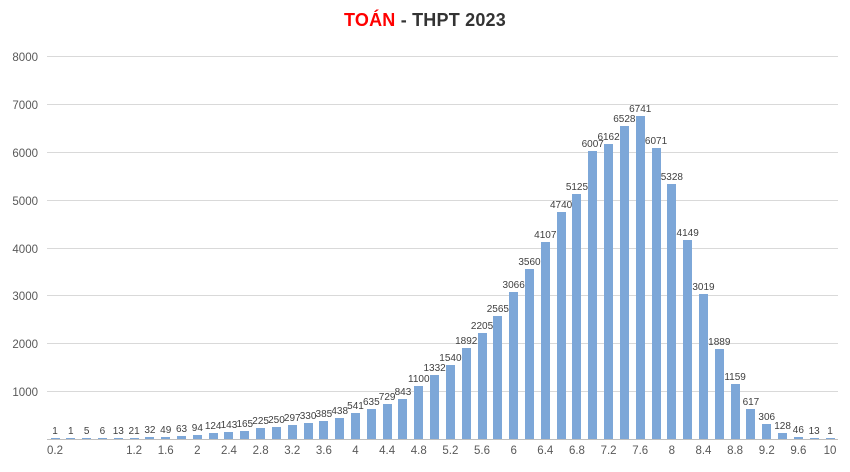  I want to click on x-tick-label: 3.6, so click(323, 451).